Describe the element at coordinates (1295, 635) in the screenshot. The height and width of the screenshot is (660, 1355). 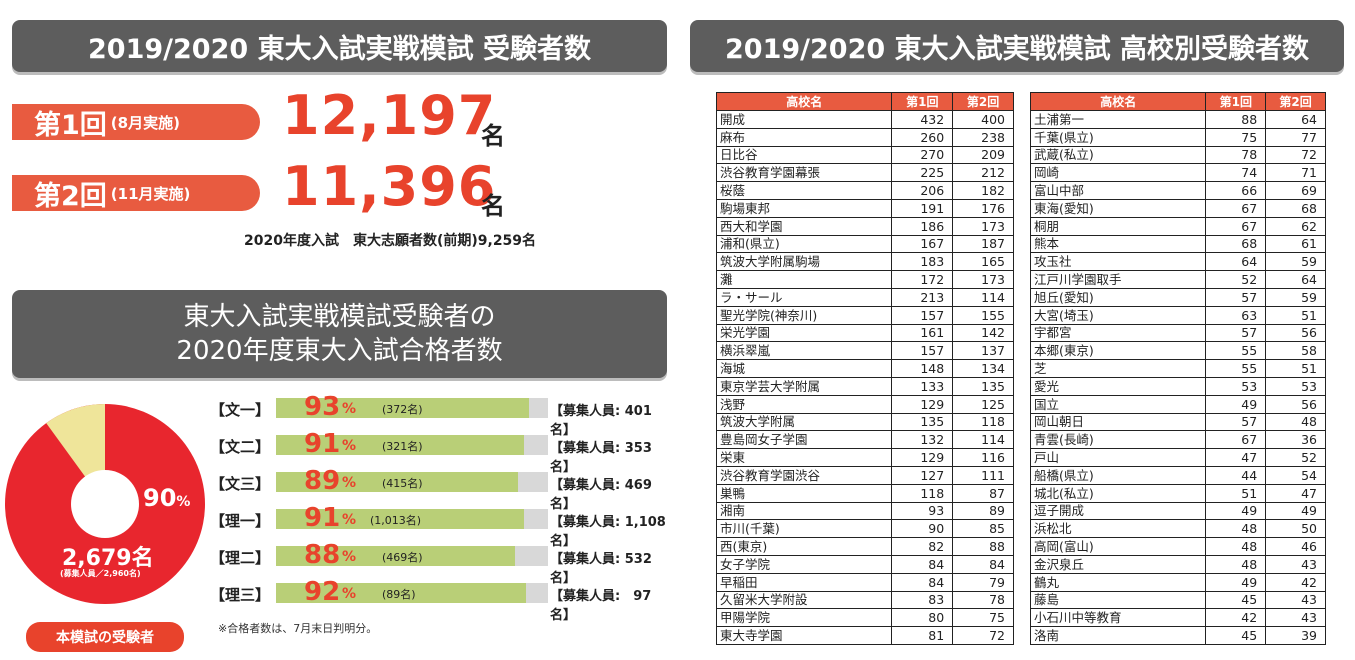
I see `round2-count-cell: 39` at that location.